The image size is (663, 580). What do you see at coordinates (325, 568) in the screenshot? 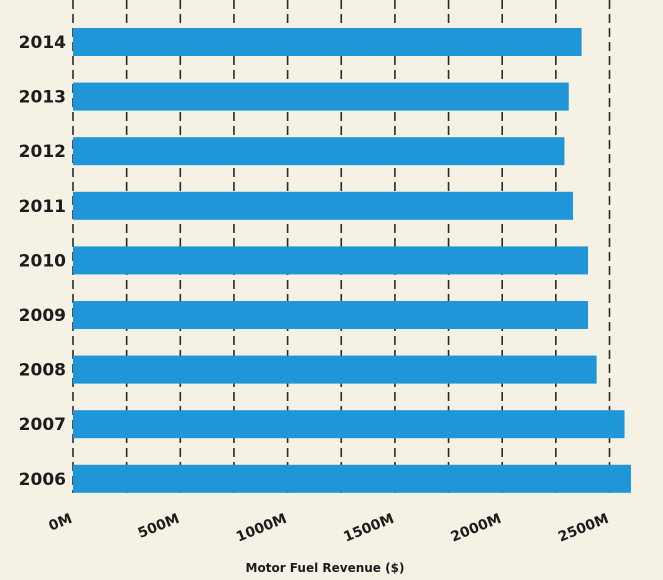
I see `x-axis-title: Motor Fuel Revenue ($)` at bounding box center [325, 568].